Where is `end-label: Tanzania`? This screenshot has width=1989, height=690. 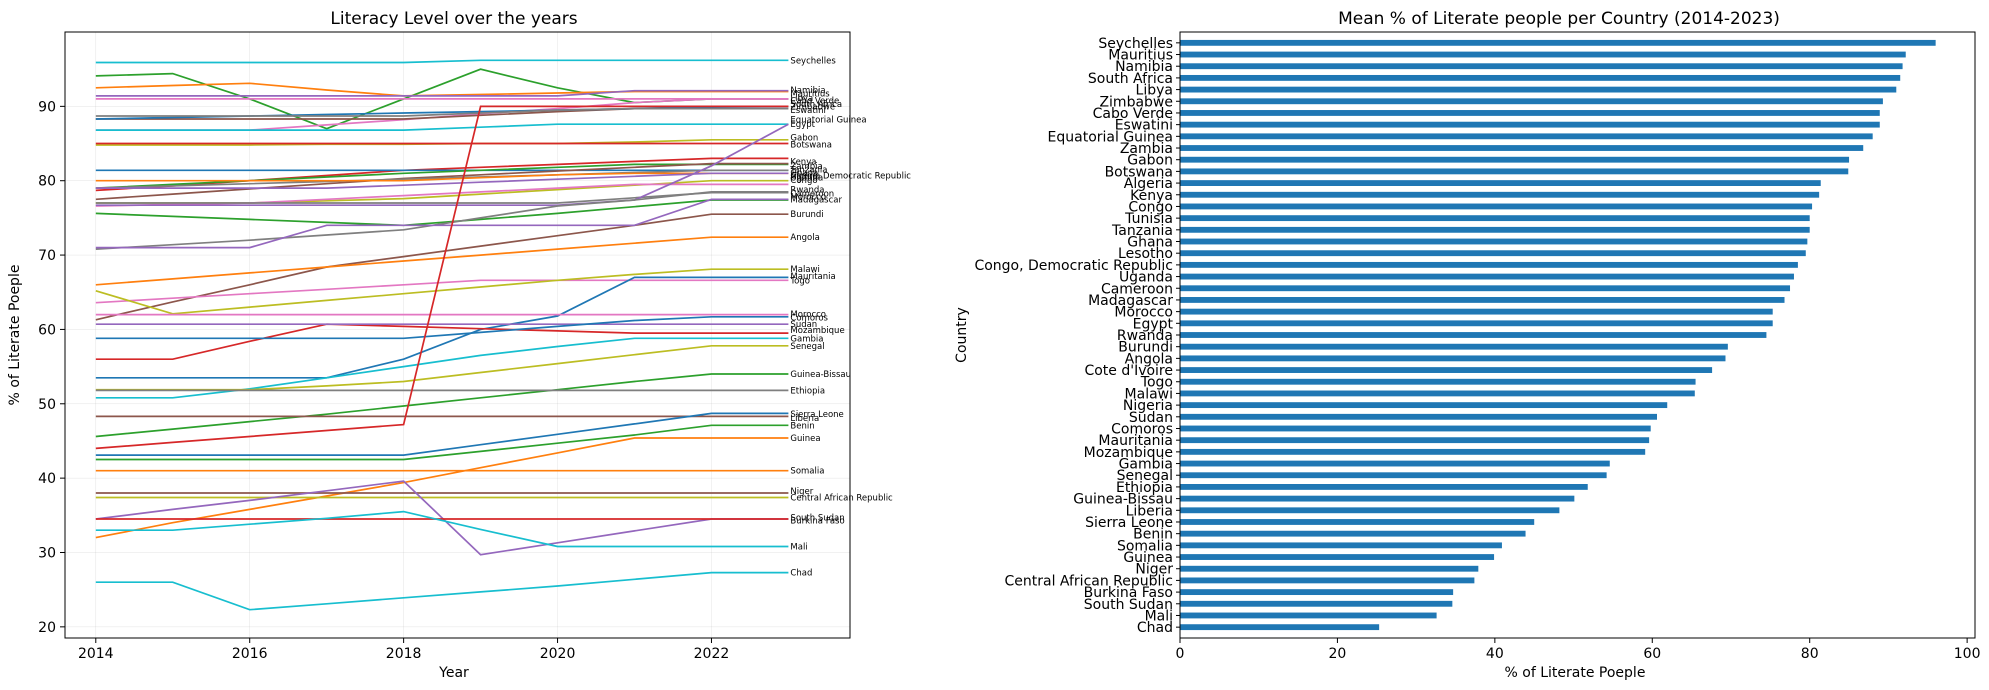 end-label: Tanzania is located at coordinates (808, 171).